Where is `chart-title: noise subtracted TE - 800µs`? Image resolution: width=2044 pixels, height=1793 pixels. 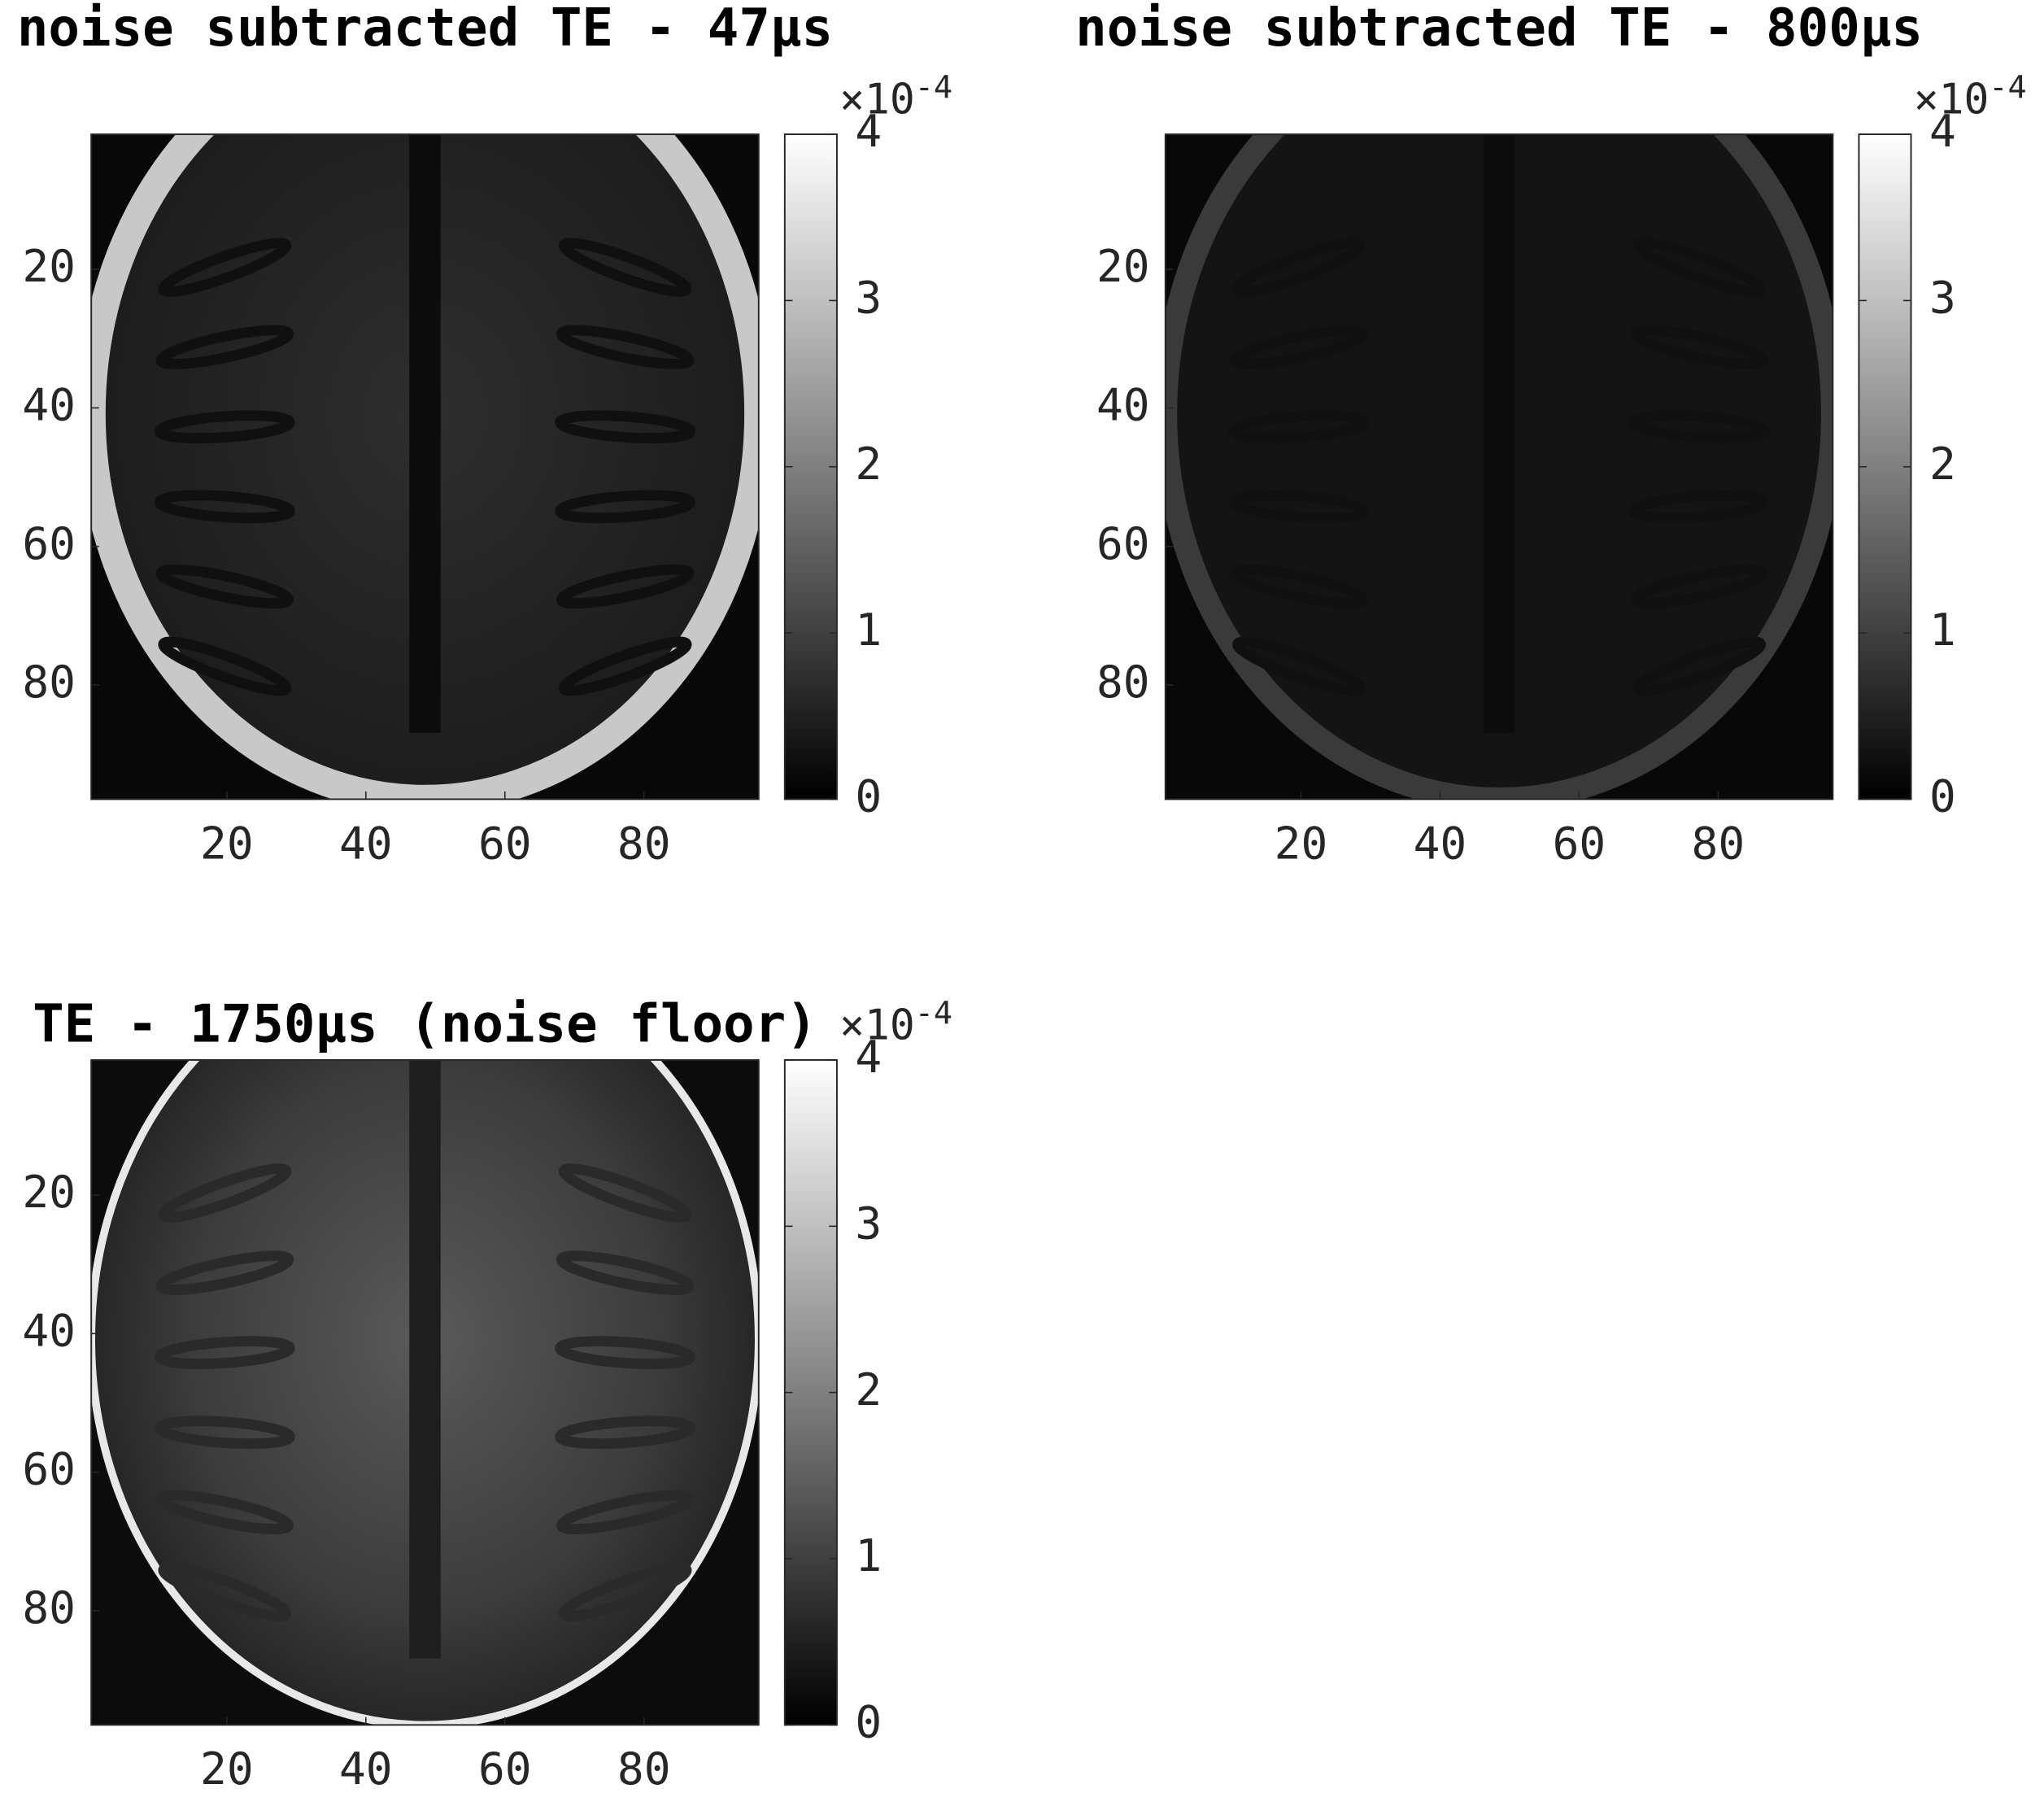 chart-title: noise subtracted TE - 800µs is located at coordinates (1499, 29).